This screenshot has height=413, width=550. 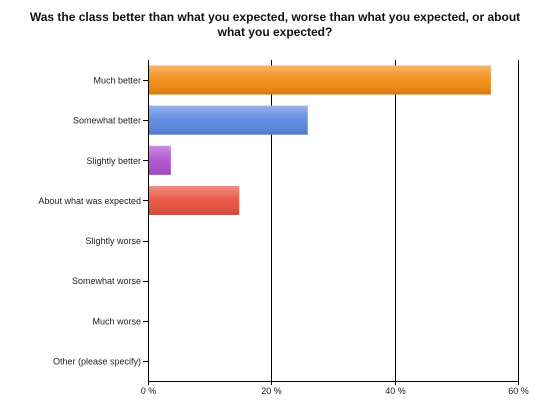 What do you see at coordinates (107, 121) in the screenshot?
I see `category-label-1: Somewhat better` at bounding box center [107, 121].